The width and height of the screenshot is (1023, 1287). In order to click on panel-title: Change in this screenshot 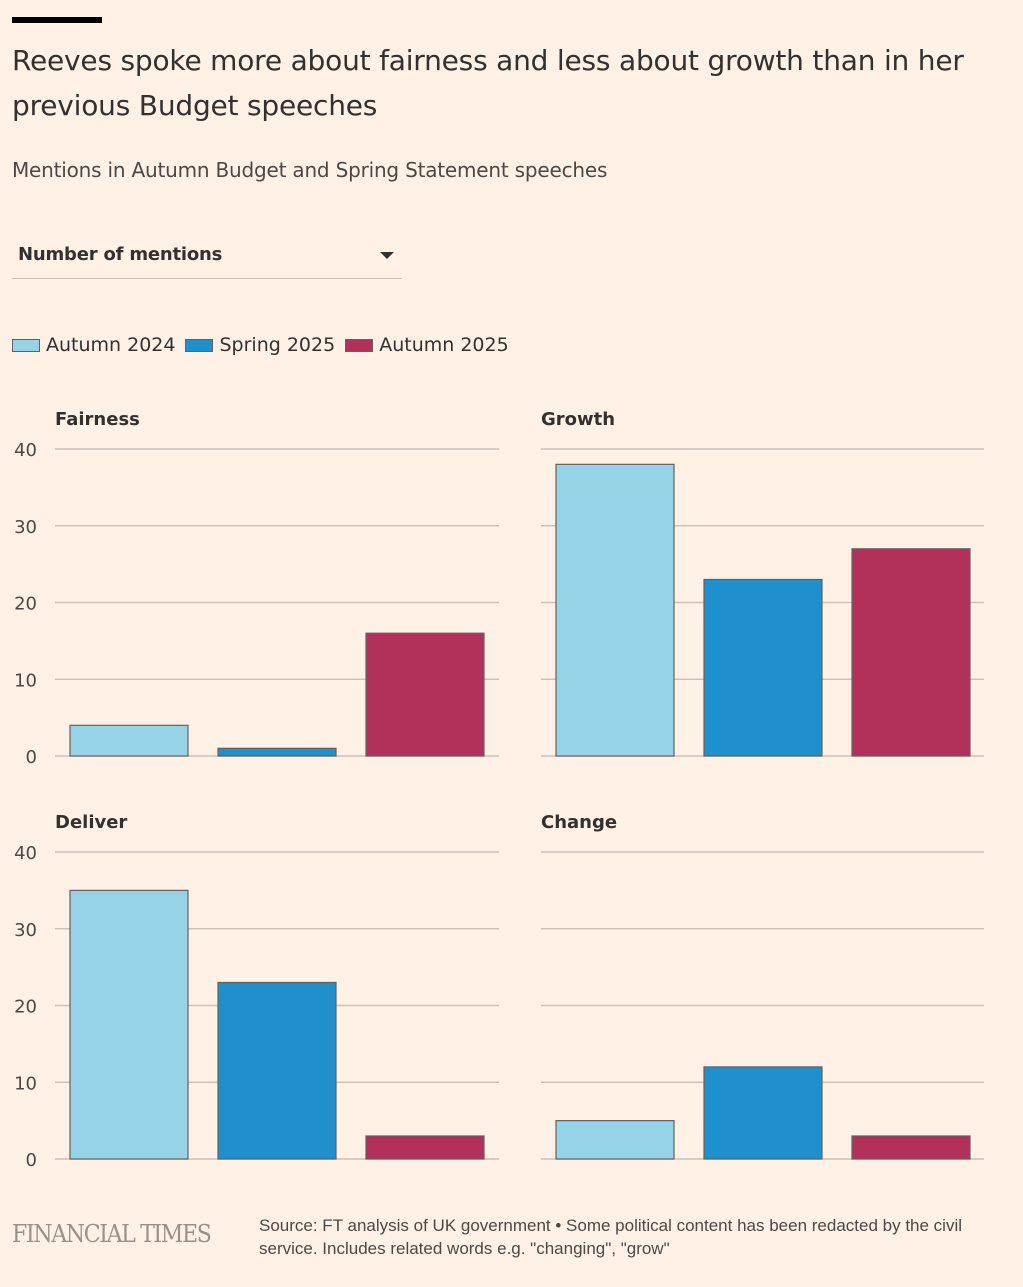, I will do `click(579, 822)`.